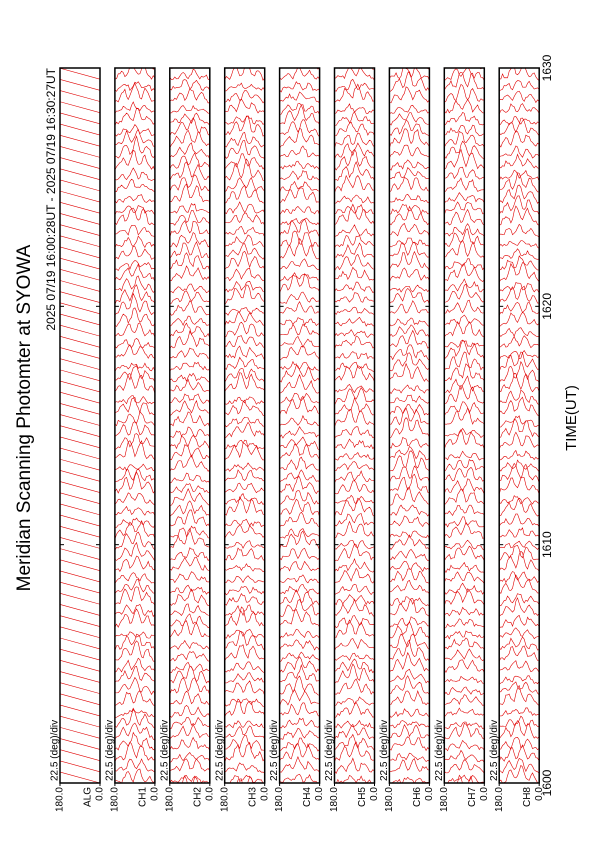  Describe the element at coordinates (88, 797) in the screenshot. I see `panel-label: ALG` at that location.